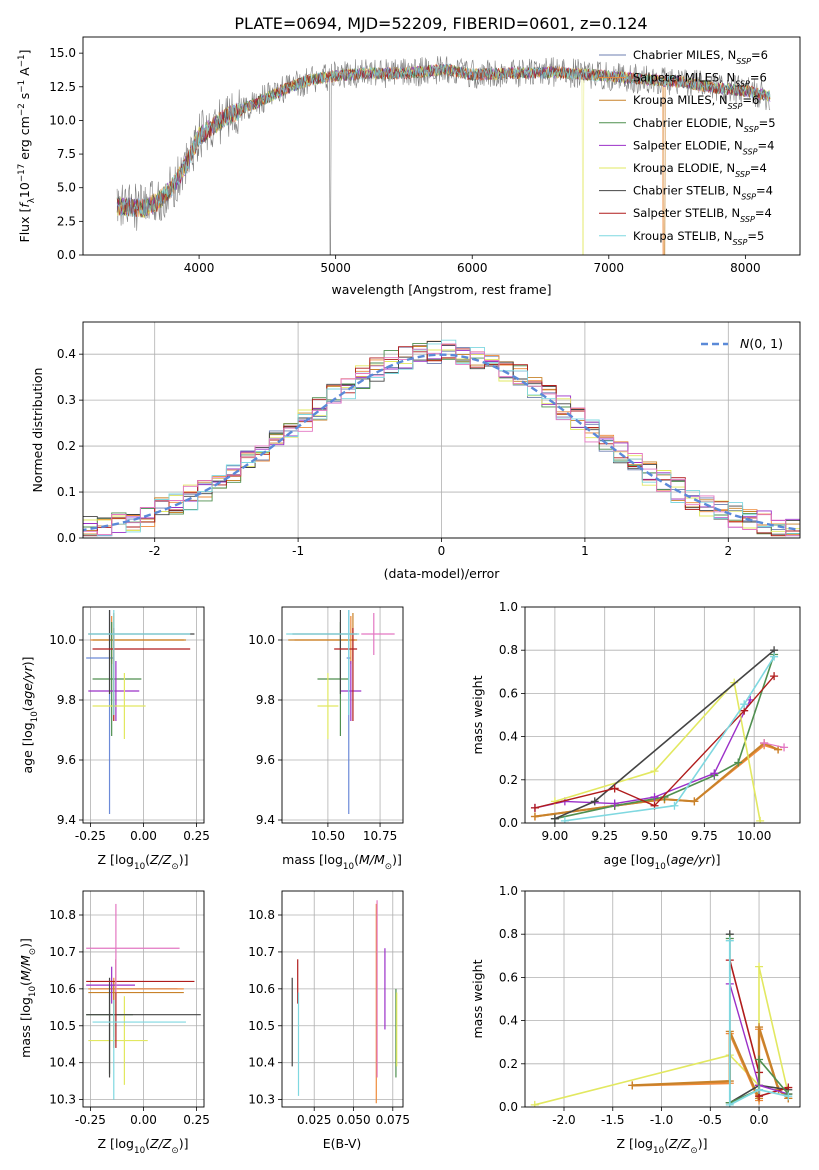 The width and height of the screenshot is (819, 1170). I want to click on x-tick-label: 7000, so click(609, 268).